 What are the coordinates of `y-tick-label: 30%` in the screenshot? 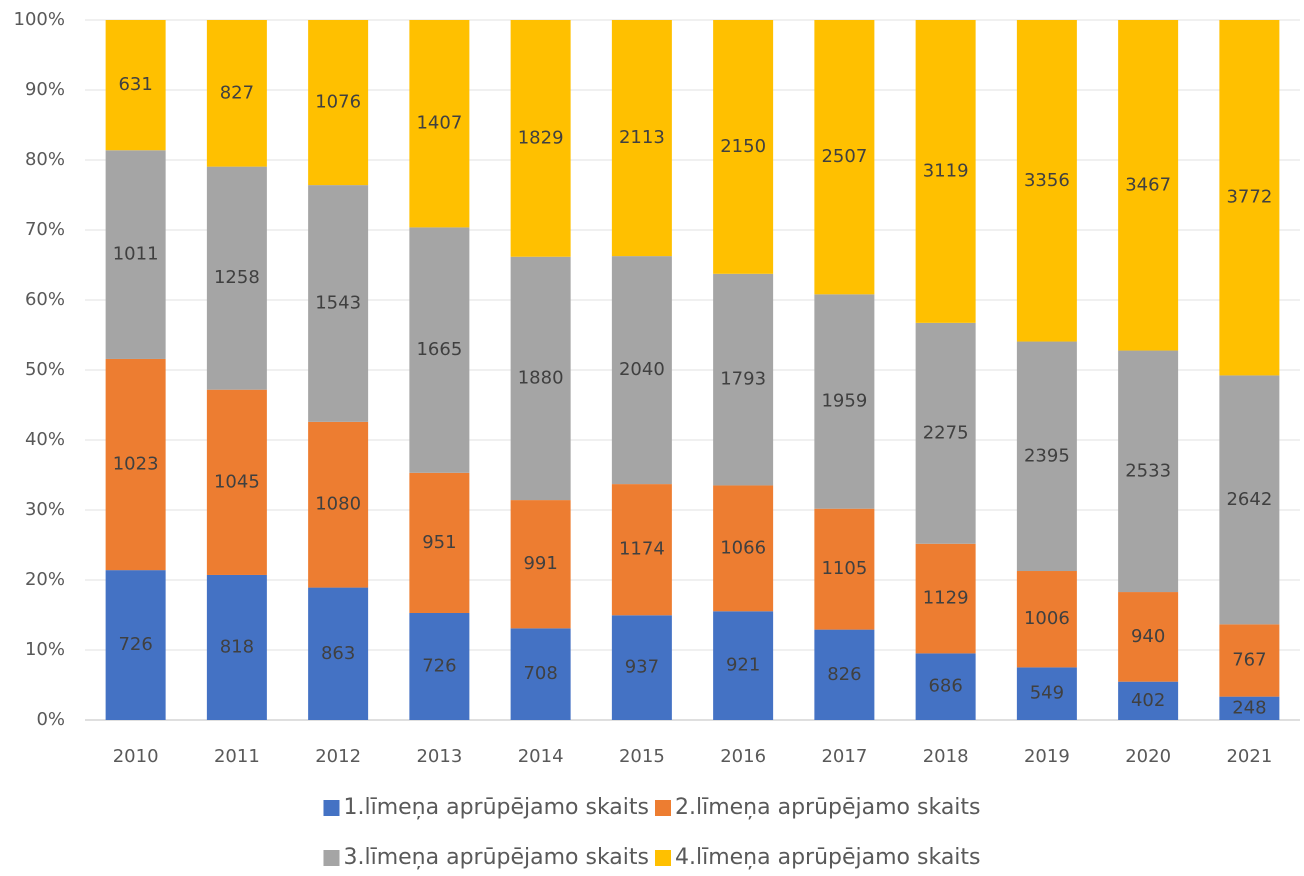 It's located at (45, 509).